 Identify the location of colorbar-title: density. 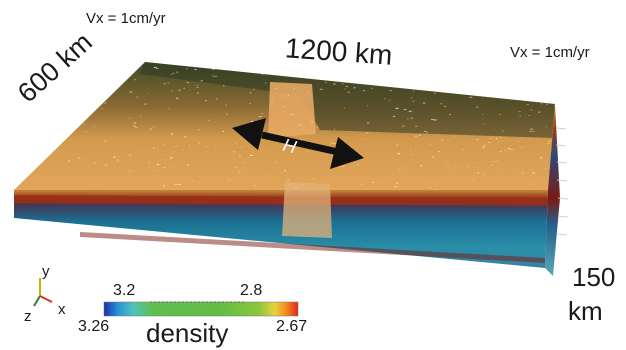
(187, 333).